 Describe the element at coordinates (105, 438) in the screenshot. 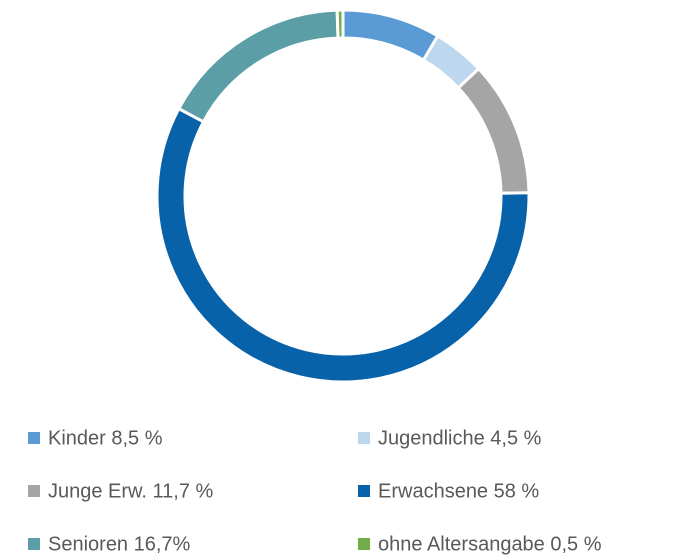

I see `legend-label: Kinder 8,5 %` at that location.